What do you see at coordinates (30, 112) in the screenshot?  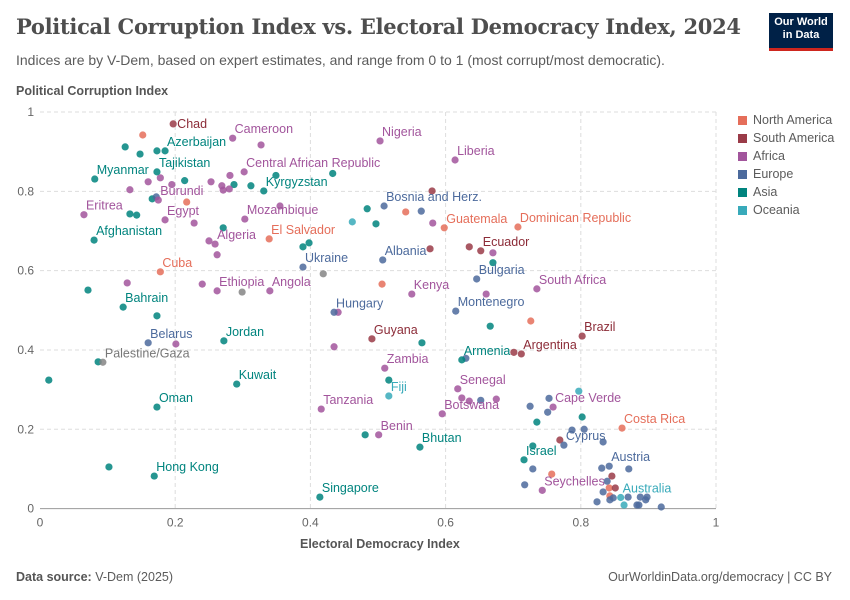 I see `y-tick-label: 1` at bounding box center [30, 112].